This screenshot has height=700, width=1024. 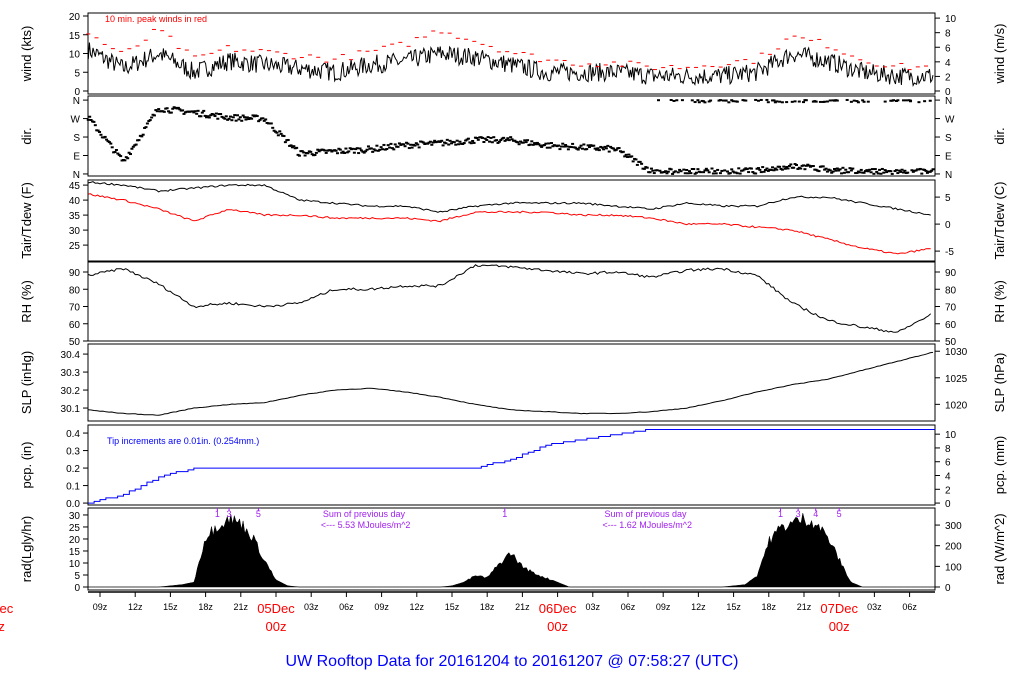 I want to click on y-tick-label-right: W, so click(x=950, y=120).